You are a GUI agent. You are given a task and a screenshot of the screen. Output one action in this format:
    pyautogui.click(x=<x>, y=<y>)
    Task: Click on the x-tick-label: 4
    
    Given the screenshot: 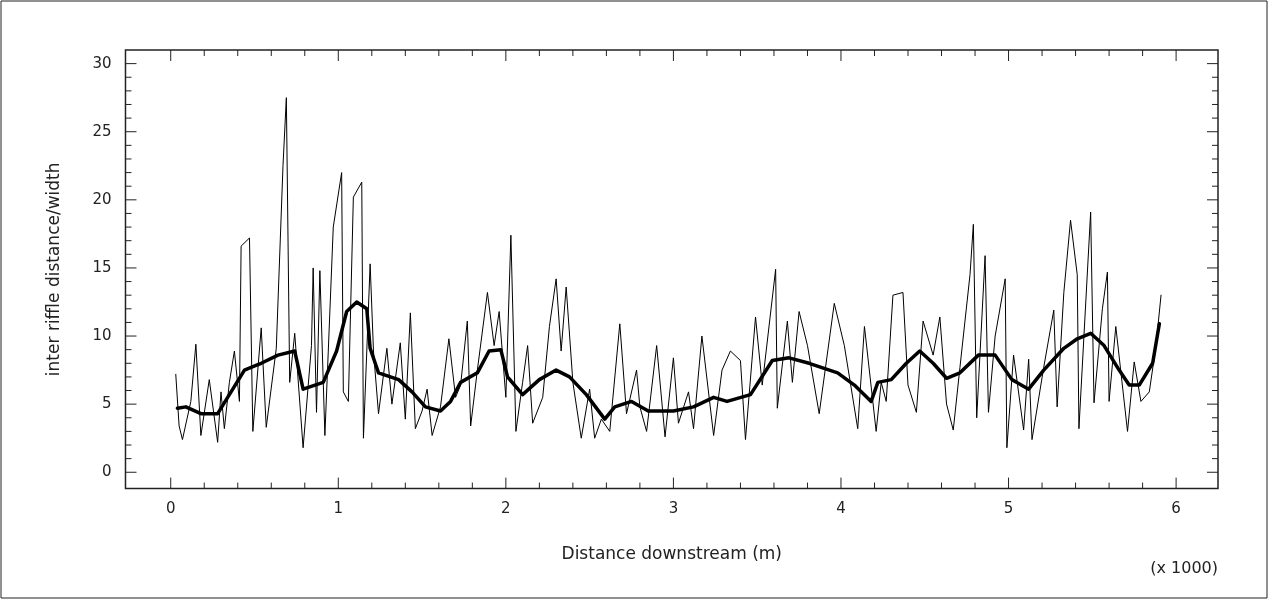 What is the action you would take?
    pyautogui.click(x=841, y=508)
    